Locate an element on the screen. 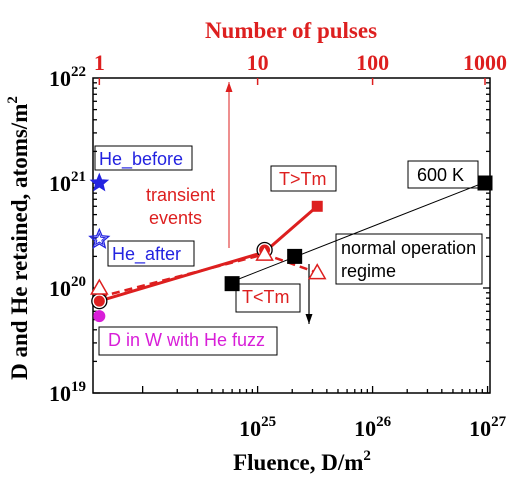 The image size is (529, 477). top-axis-title: Number of pulses is located at coordinates (291, 30).